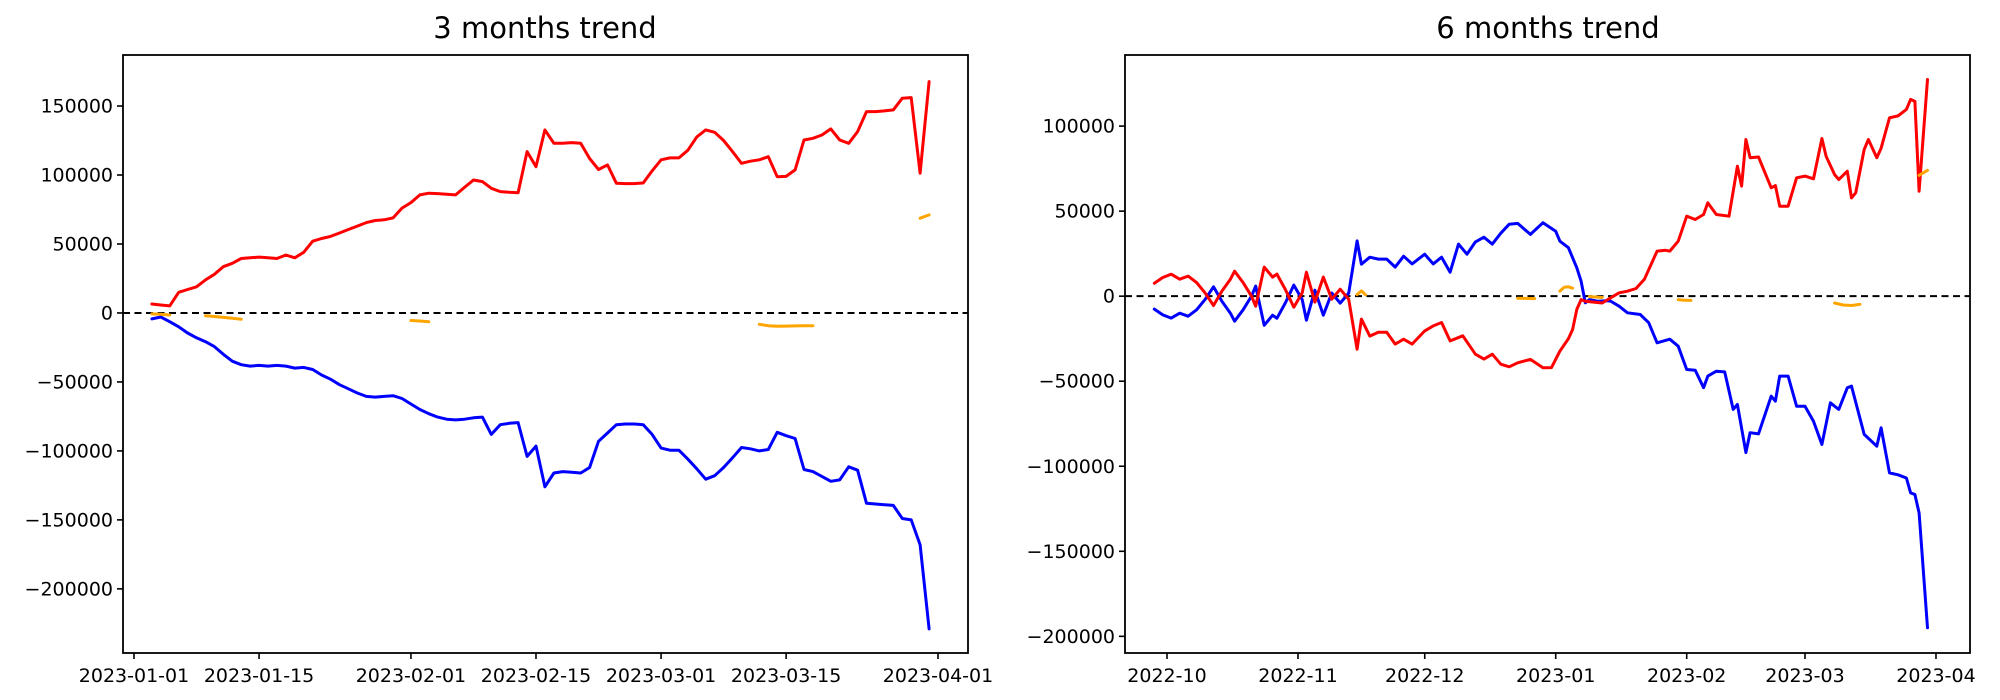  I want to click on x-tick-label: 2022-10, so click(1166, 676).